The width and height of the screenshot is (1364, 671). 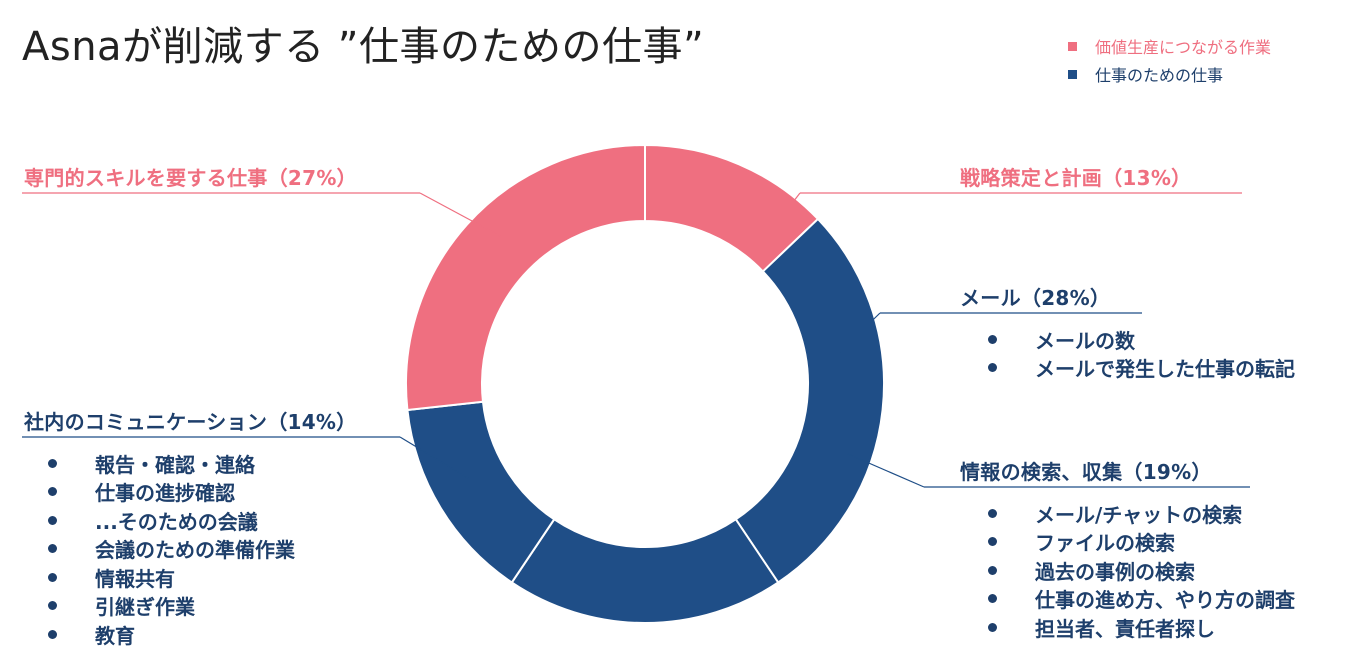 What do you see at coordinates (860, 332) in the screenshot?
I see `leader-mail` at bounding box center [860, 332].